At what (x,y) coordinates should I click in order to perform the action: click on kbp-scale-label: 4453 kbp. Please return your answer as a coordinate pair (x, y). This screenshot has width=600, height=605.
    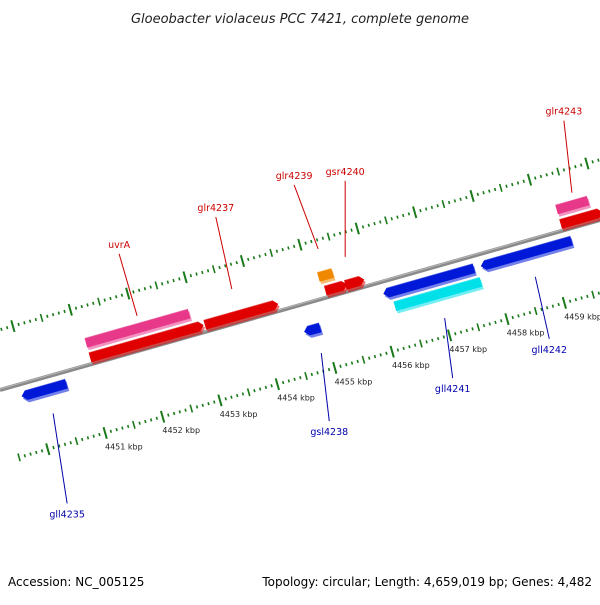
    Looking at the image, I should click on (239, 414).